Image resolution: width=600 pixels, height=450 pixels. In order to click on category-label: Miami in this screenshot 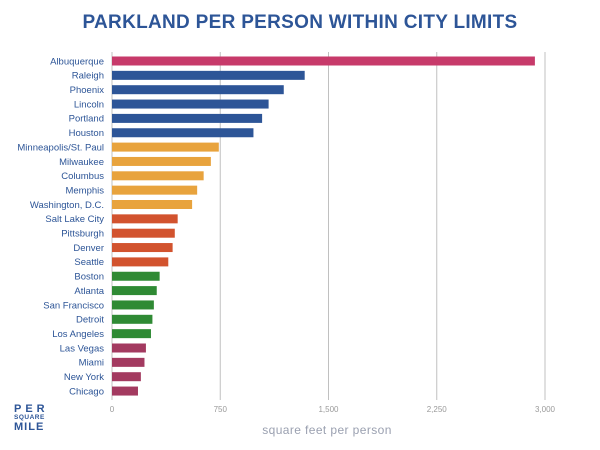, I will do `click(91, 363)`.